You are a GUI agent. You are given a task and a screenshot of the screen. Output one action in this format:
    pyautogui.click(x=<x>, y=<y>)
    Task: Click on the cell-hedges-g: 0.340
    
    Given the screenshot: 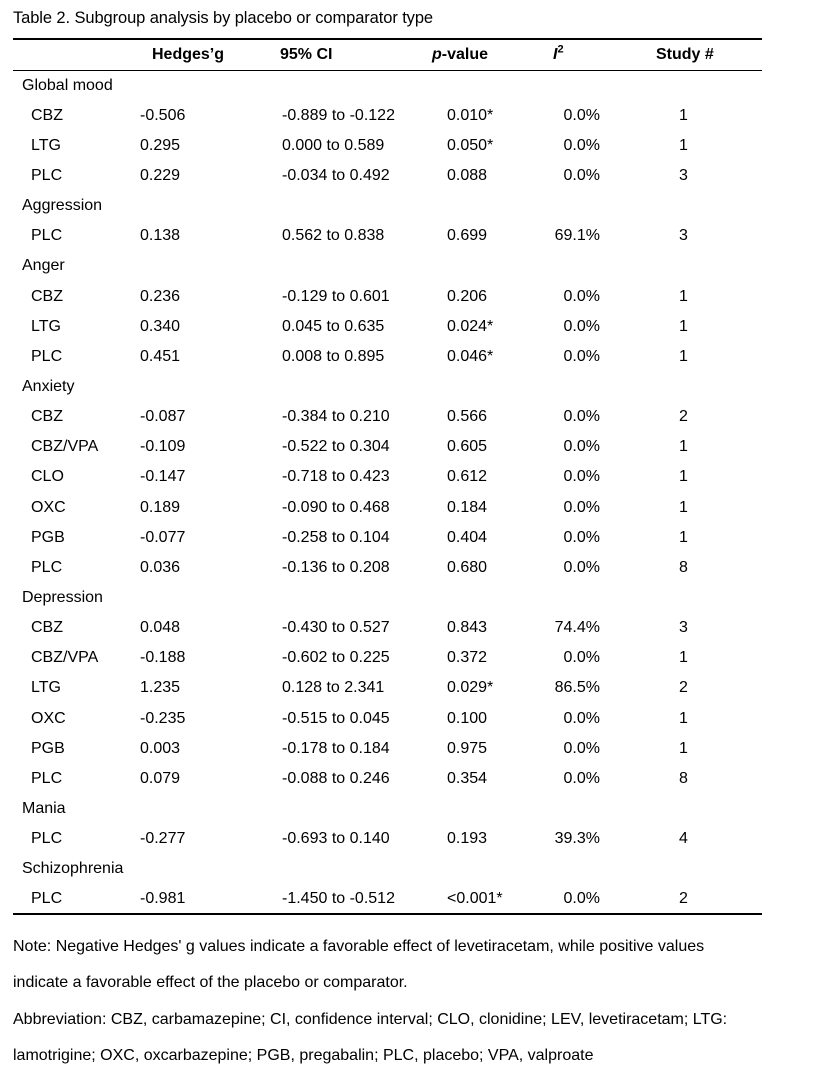 What is the action you would take?
    pyautogui.click(x=160, y=326)
    